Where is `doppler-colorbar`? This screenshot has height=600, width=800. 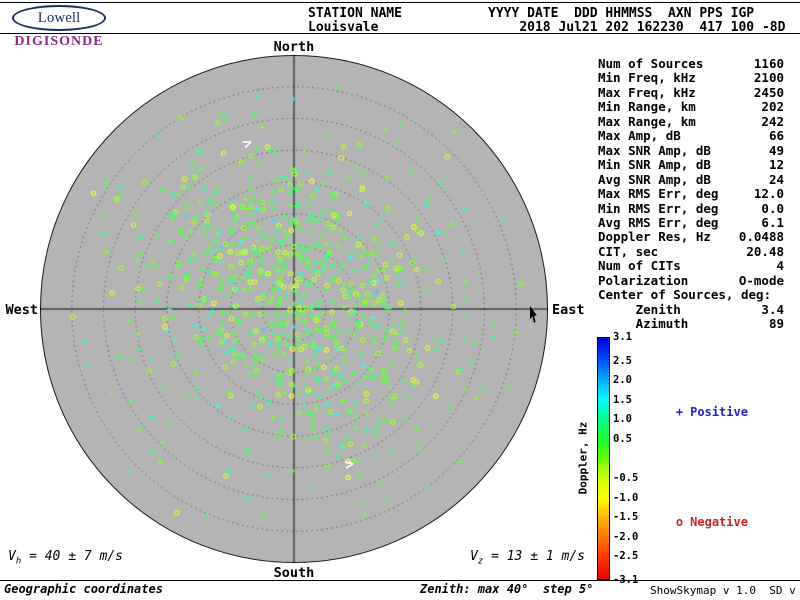
doppler-colorbar is located at coordinates (603, 458).